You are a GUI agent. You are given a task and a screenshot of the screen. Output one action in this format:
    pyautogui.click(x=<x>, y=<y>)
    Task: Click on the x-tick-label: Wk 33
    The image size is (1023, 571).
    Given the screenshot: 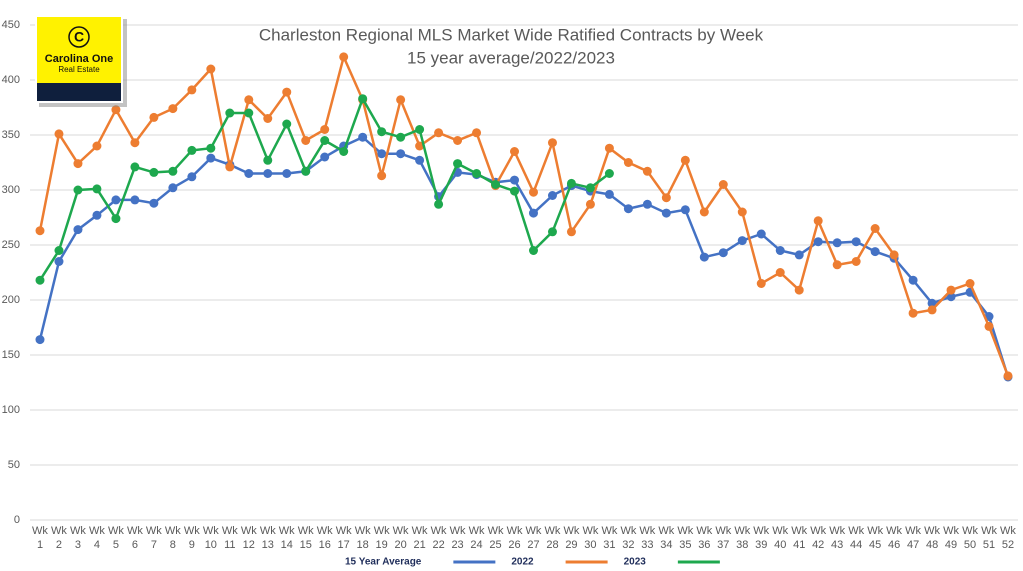 What is the action you would take?
    pyautogui.click(x=647, y=538)
    